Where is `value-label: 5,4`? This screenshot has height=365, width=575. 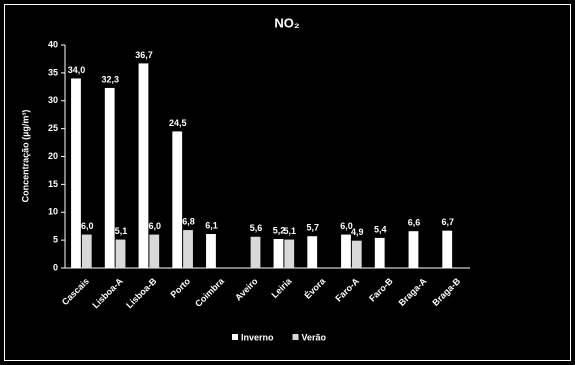
value-label: 5,4 is located at coordinates (380, 229).